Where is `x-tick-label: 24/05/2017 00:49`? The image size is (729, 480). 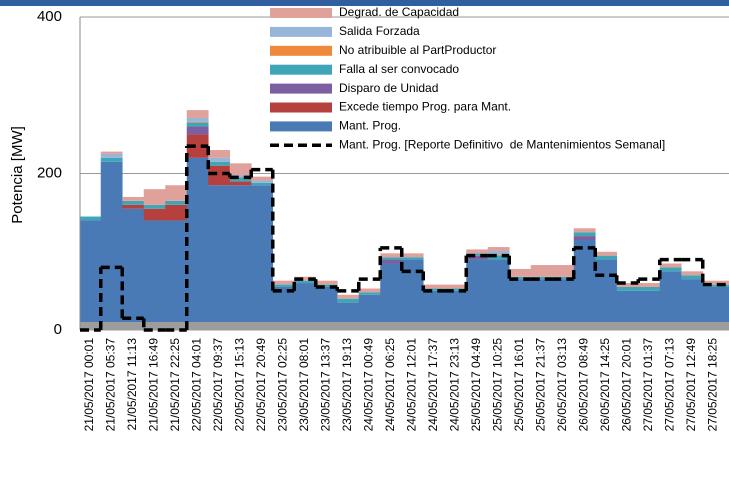 x-tick-label: 24/05/2017 00:49 is located at coordinates (369, 385).